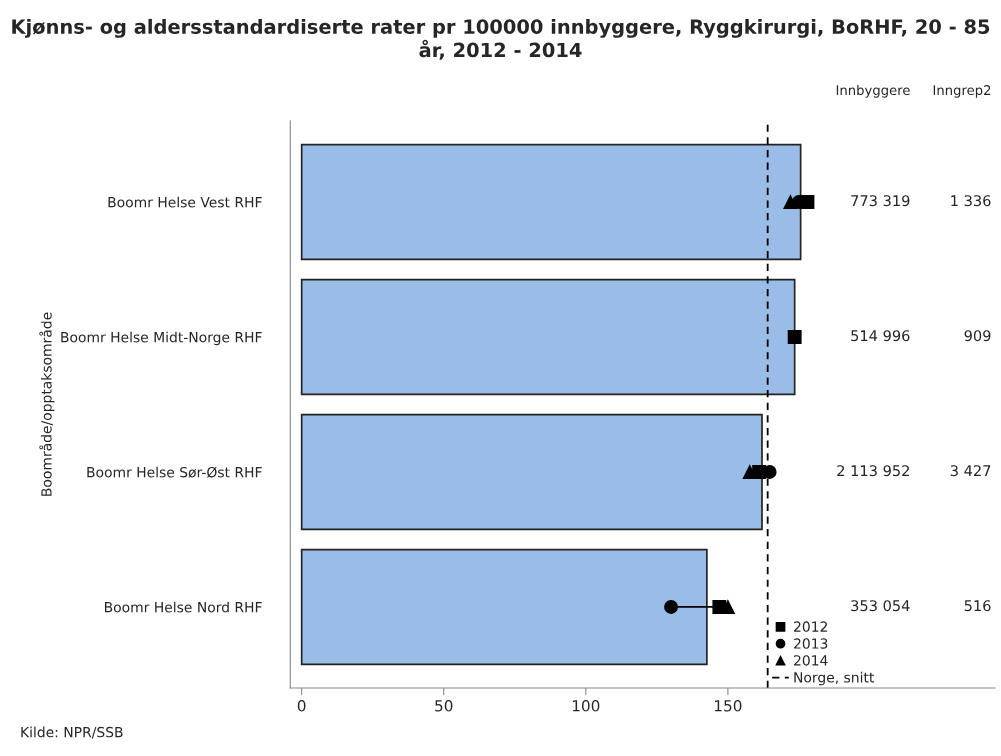  I want to click on x-tick-label: 0, so click(301, 706).